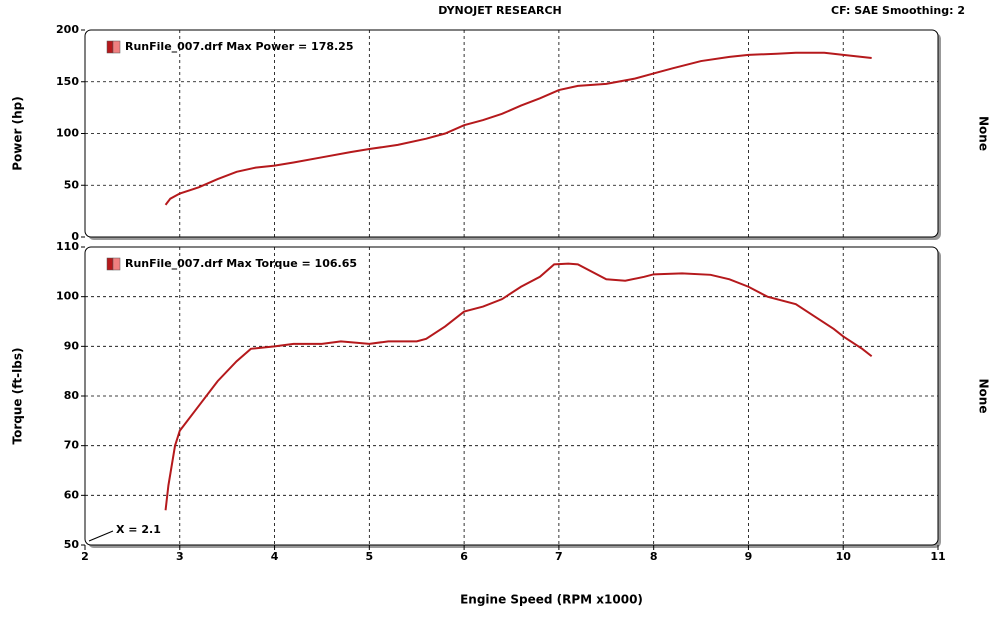  What do you see at coordinates (844, 556) in the screenshot?
I see `x-tick-label: 10` at bounding box center [844, 556].